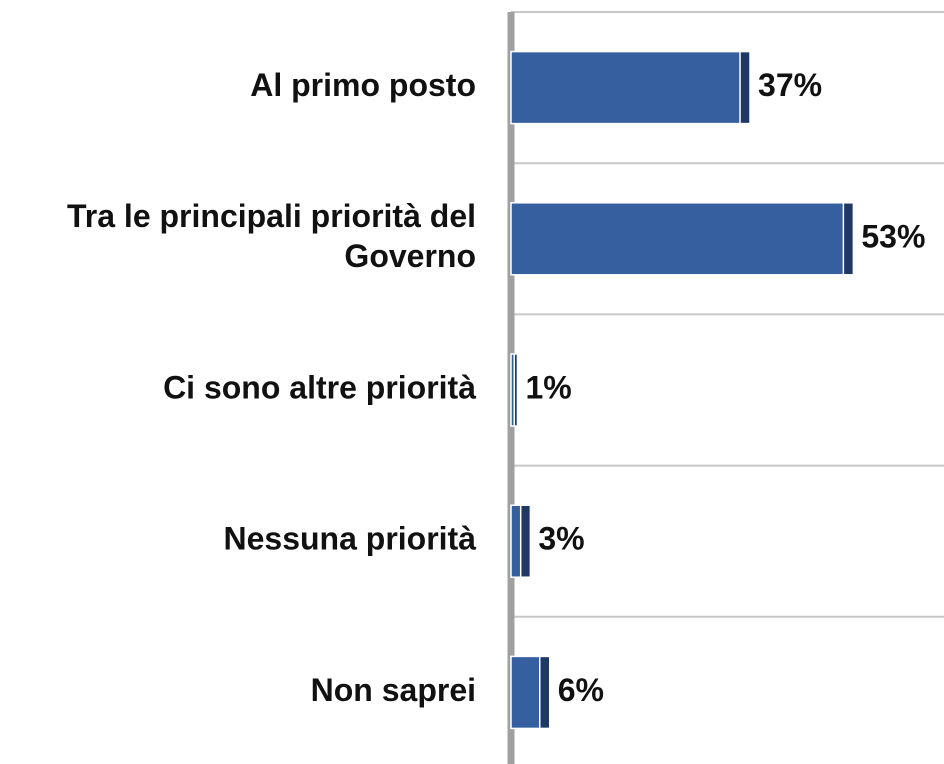 This screenshot has width=944, height=764. I want to click on category-label: Ci sono altre priorità, so click(319, 387).